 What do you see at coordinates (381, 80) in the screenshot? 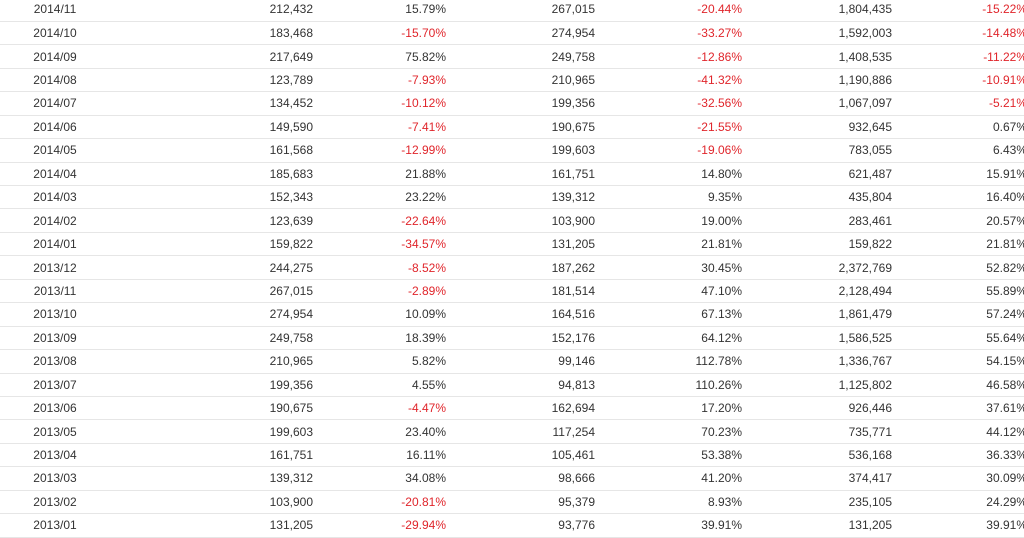
I see `percent-cell: -7.93%` at bounding box center [381, 80].